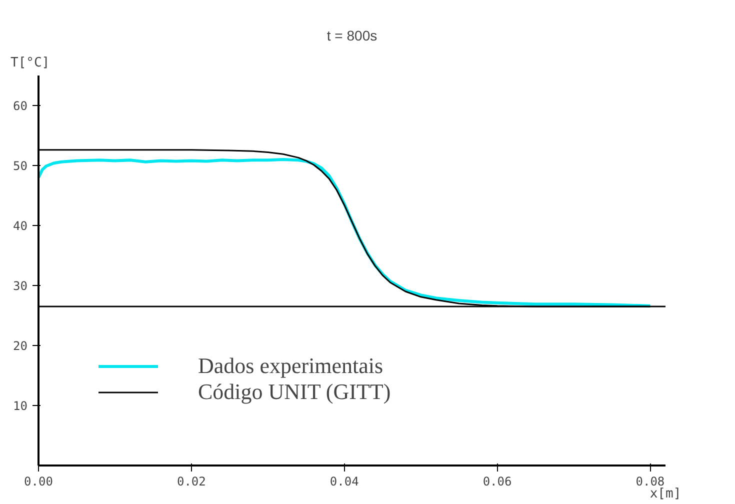 This screenshot has height=504, width=735. What do you see at coordinates (352, 36) in the screenshot?
I see `chart-title: t = 800s` at bounding box center [352, 36].